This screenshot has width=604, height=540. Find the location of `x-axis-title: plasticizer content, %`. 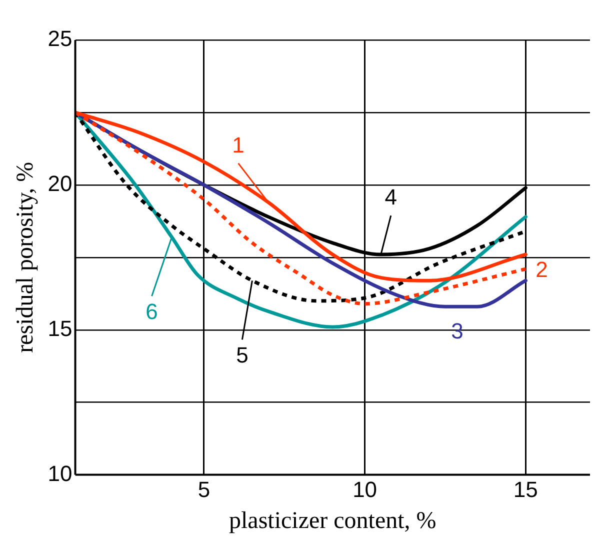

x-axis-title: plasticizer content, % is located at coordinates (332, 521).